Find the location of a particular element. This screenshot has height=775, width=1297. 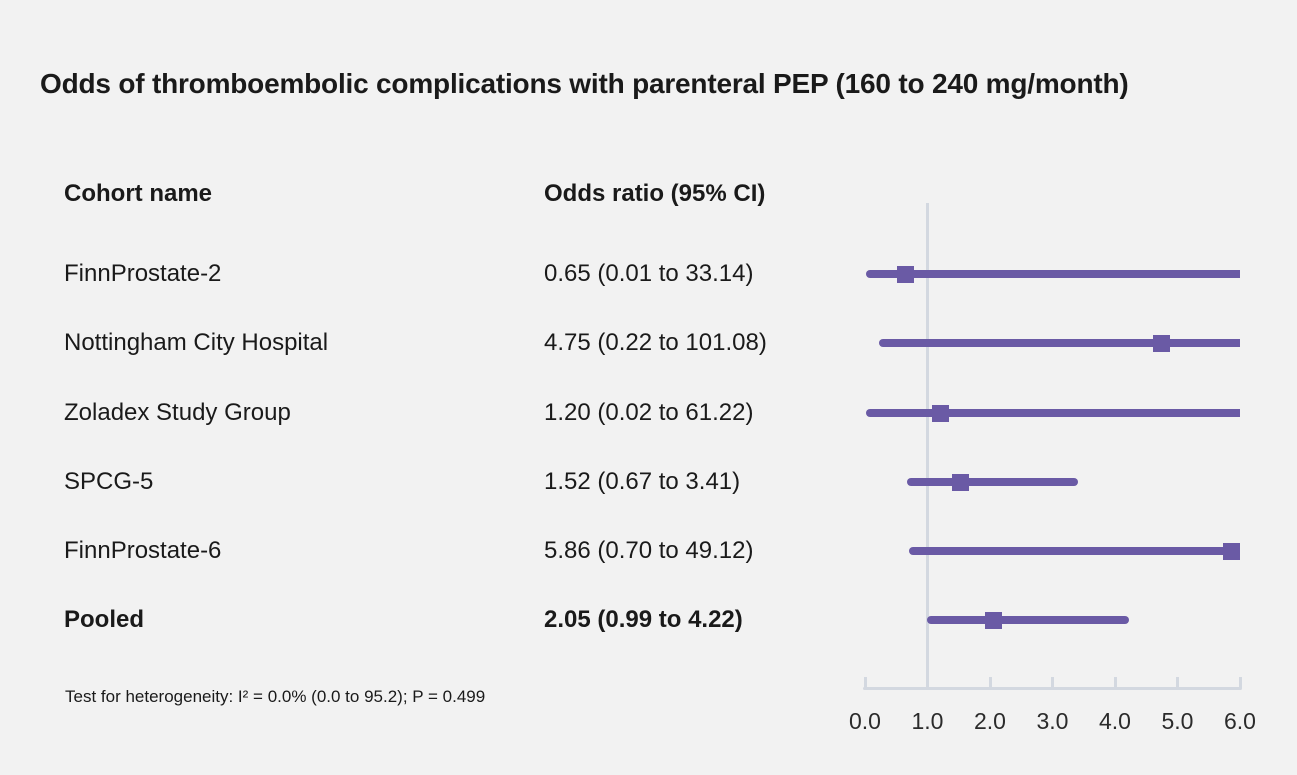

column-header-cohort: Cohort name is located at coordinates (138, 193).